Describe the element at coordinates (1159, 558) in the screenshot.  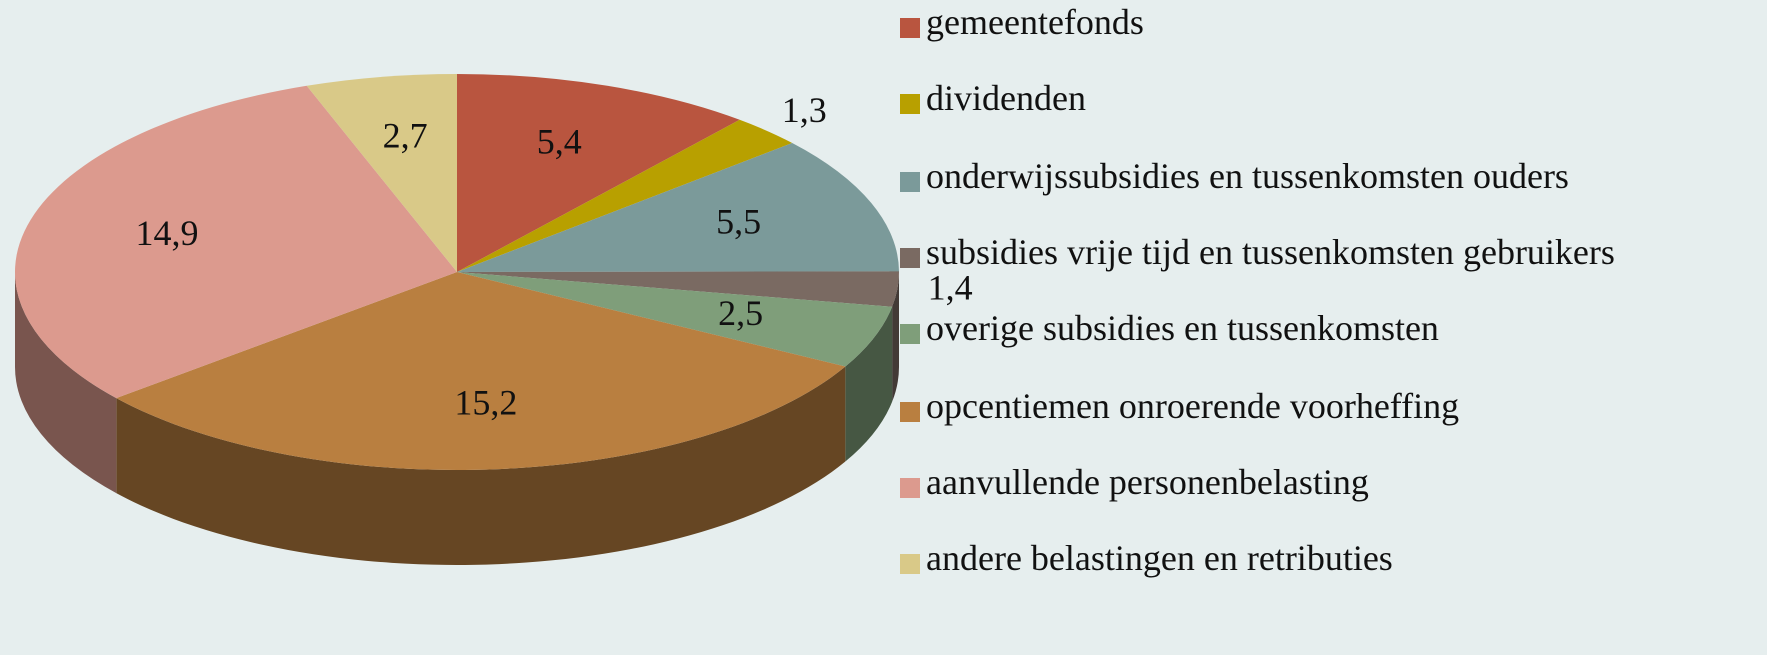
I see `legend-label: andere belastingen en retributies` at that location.